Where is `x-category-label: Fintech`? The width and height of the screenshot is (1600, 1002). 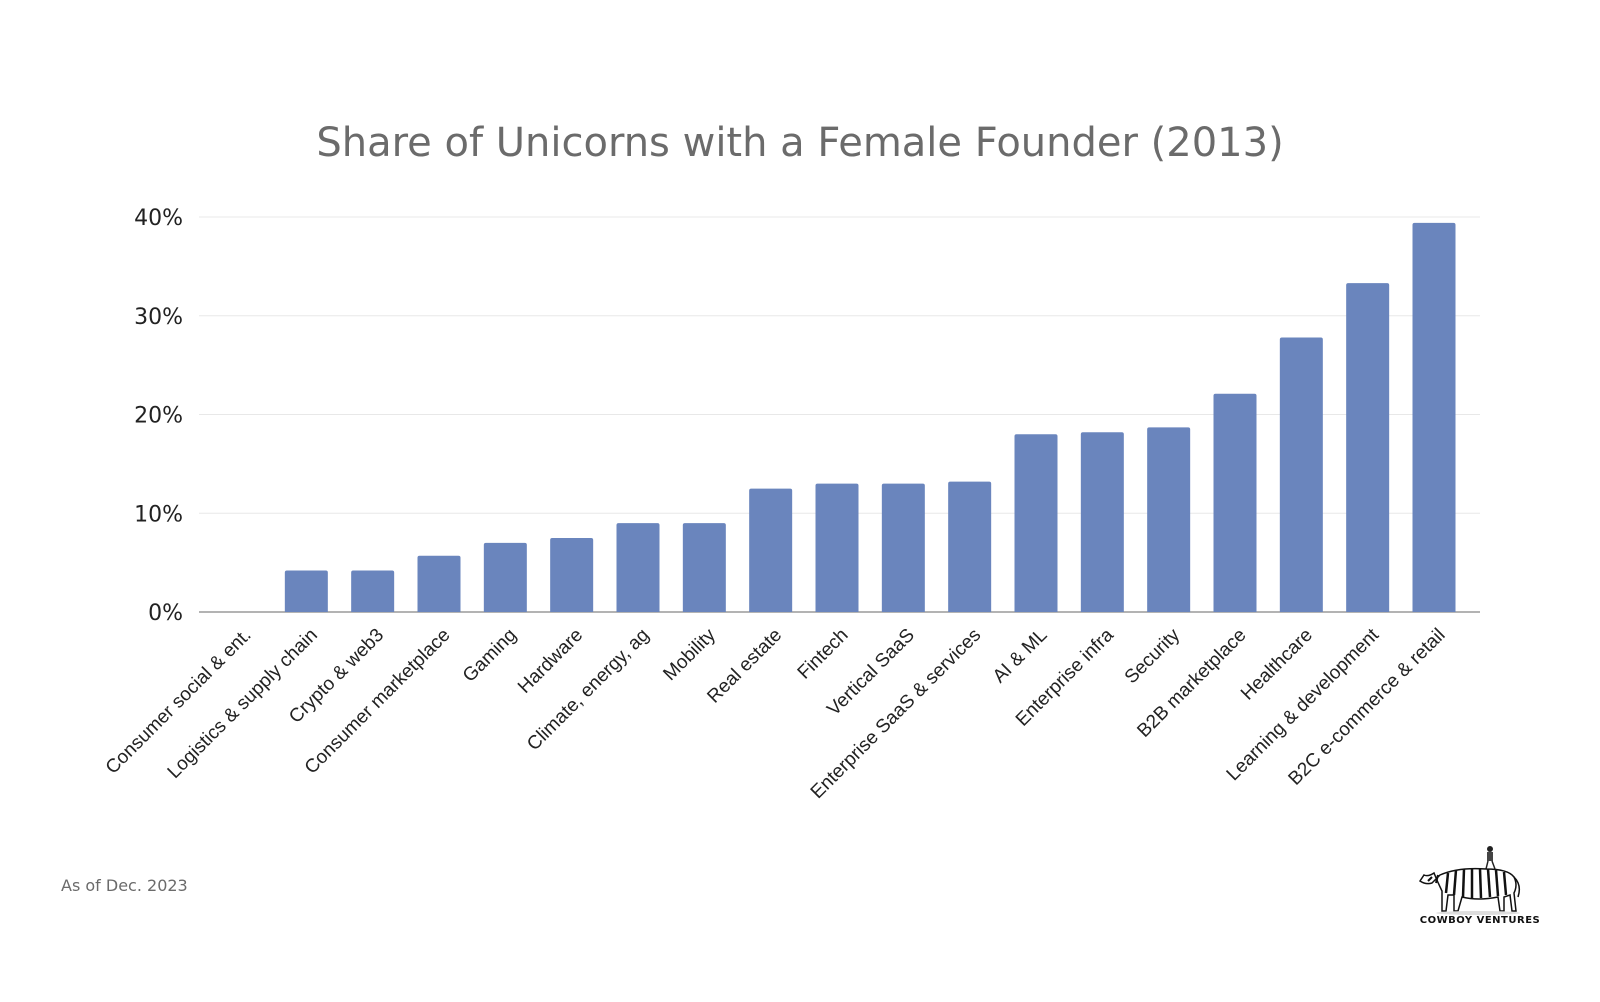
x-category-label: Fintech is located at coordinates (823, 654).